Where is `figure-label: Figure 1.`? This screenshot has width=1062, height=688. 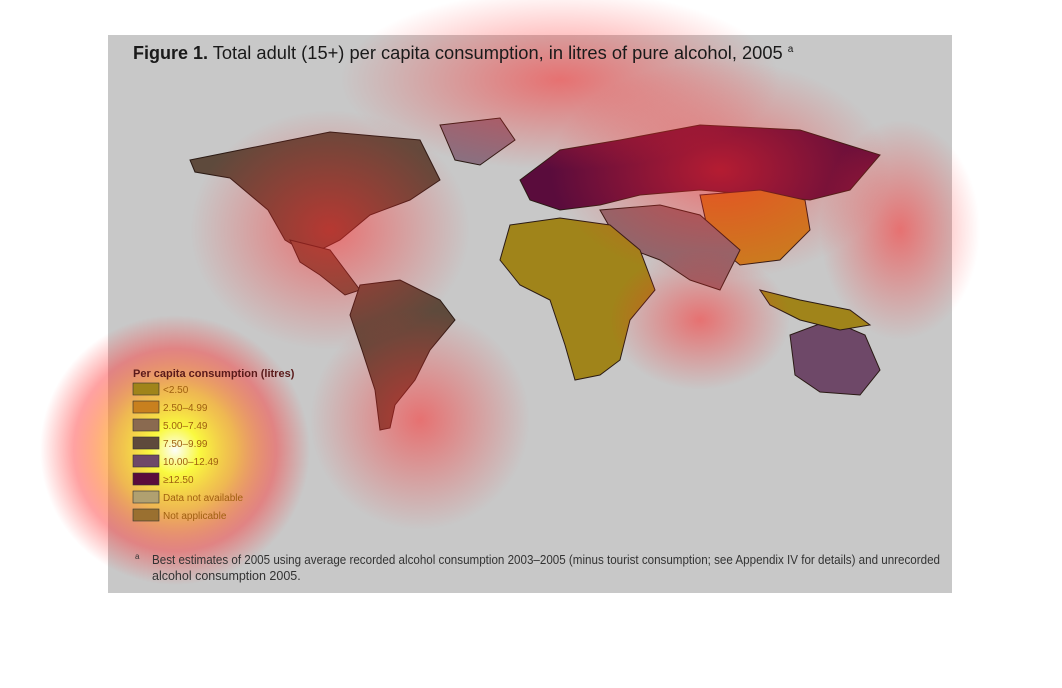
figure-label: Figure 1. is located at coordinates (170, 53).